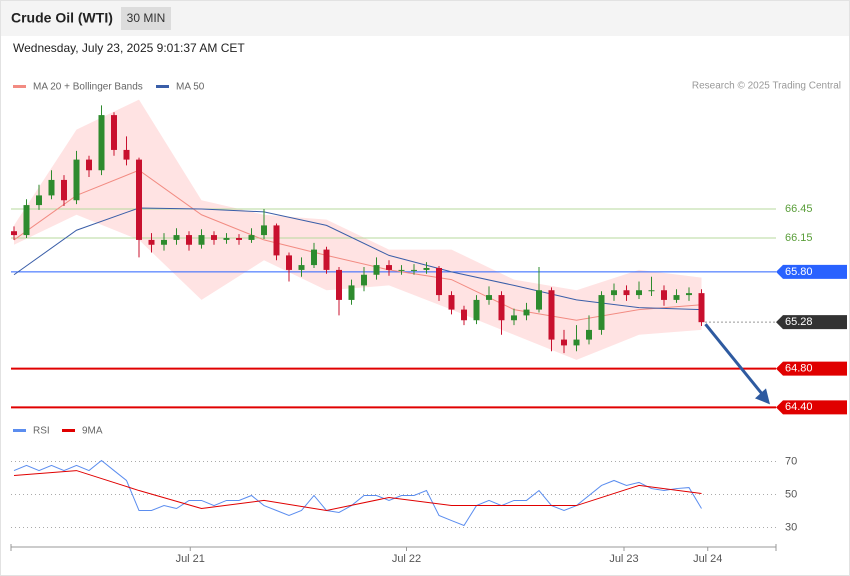 This screenshot has height=576, width=850. What do you see at coordinates (92, 431) in the screenshot?
I see `legend-label: 9MA` at bounding box center [92, 431].